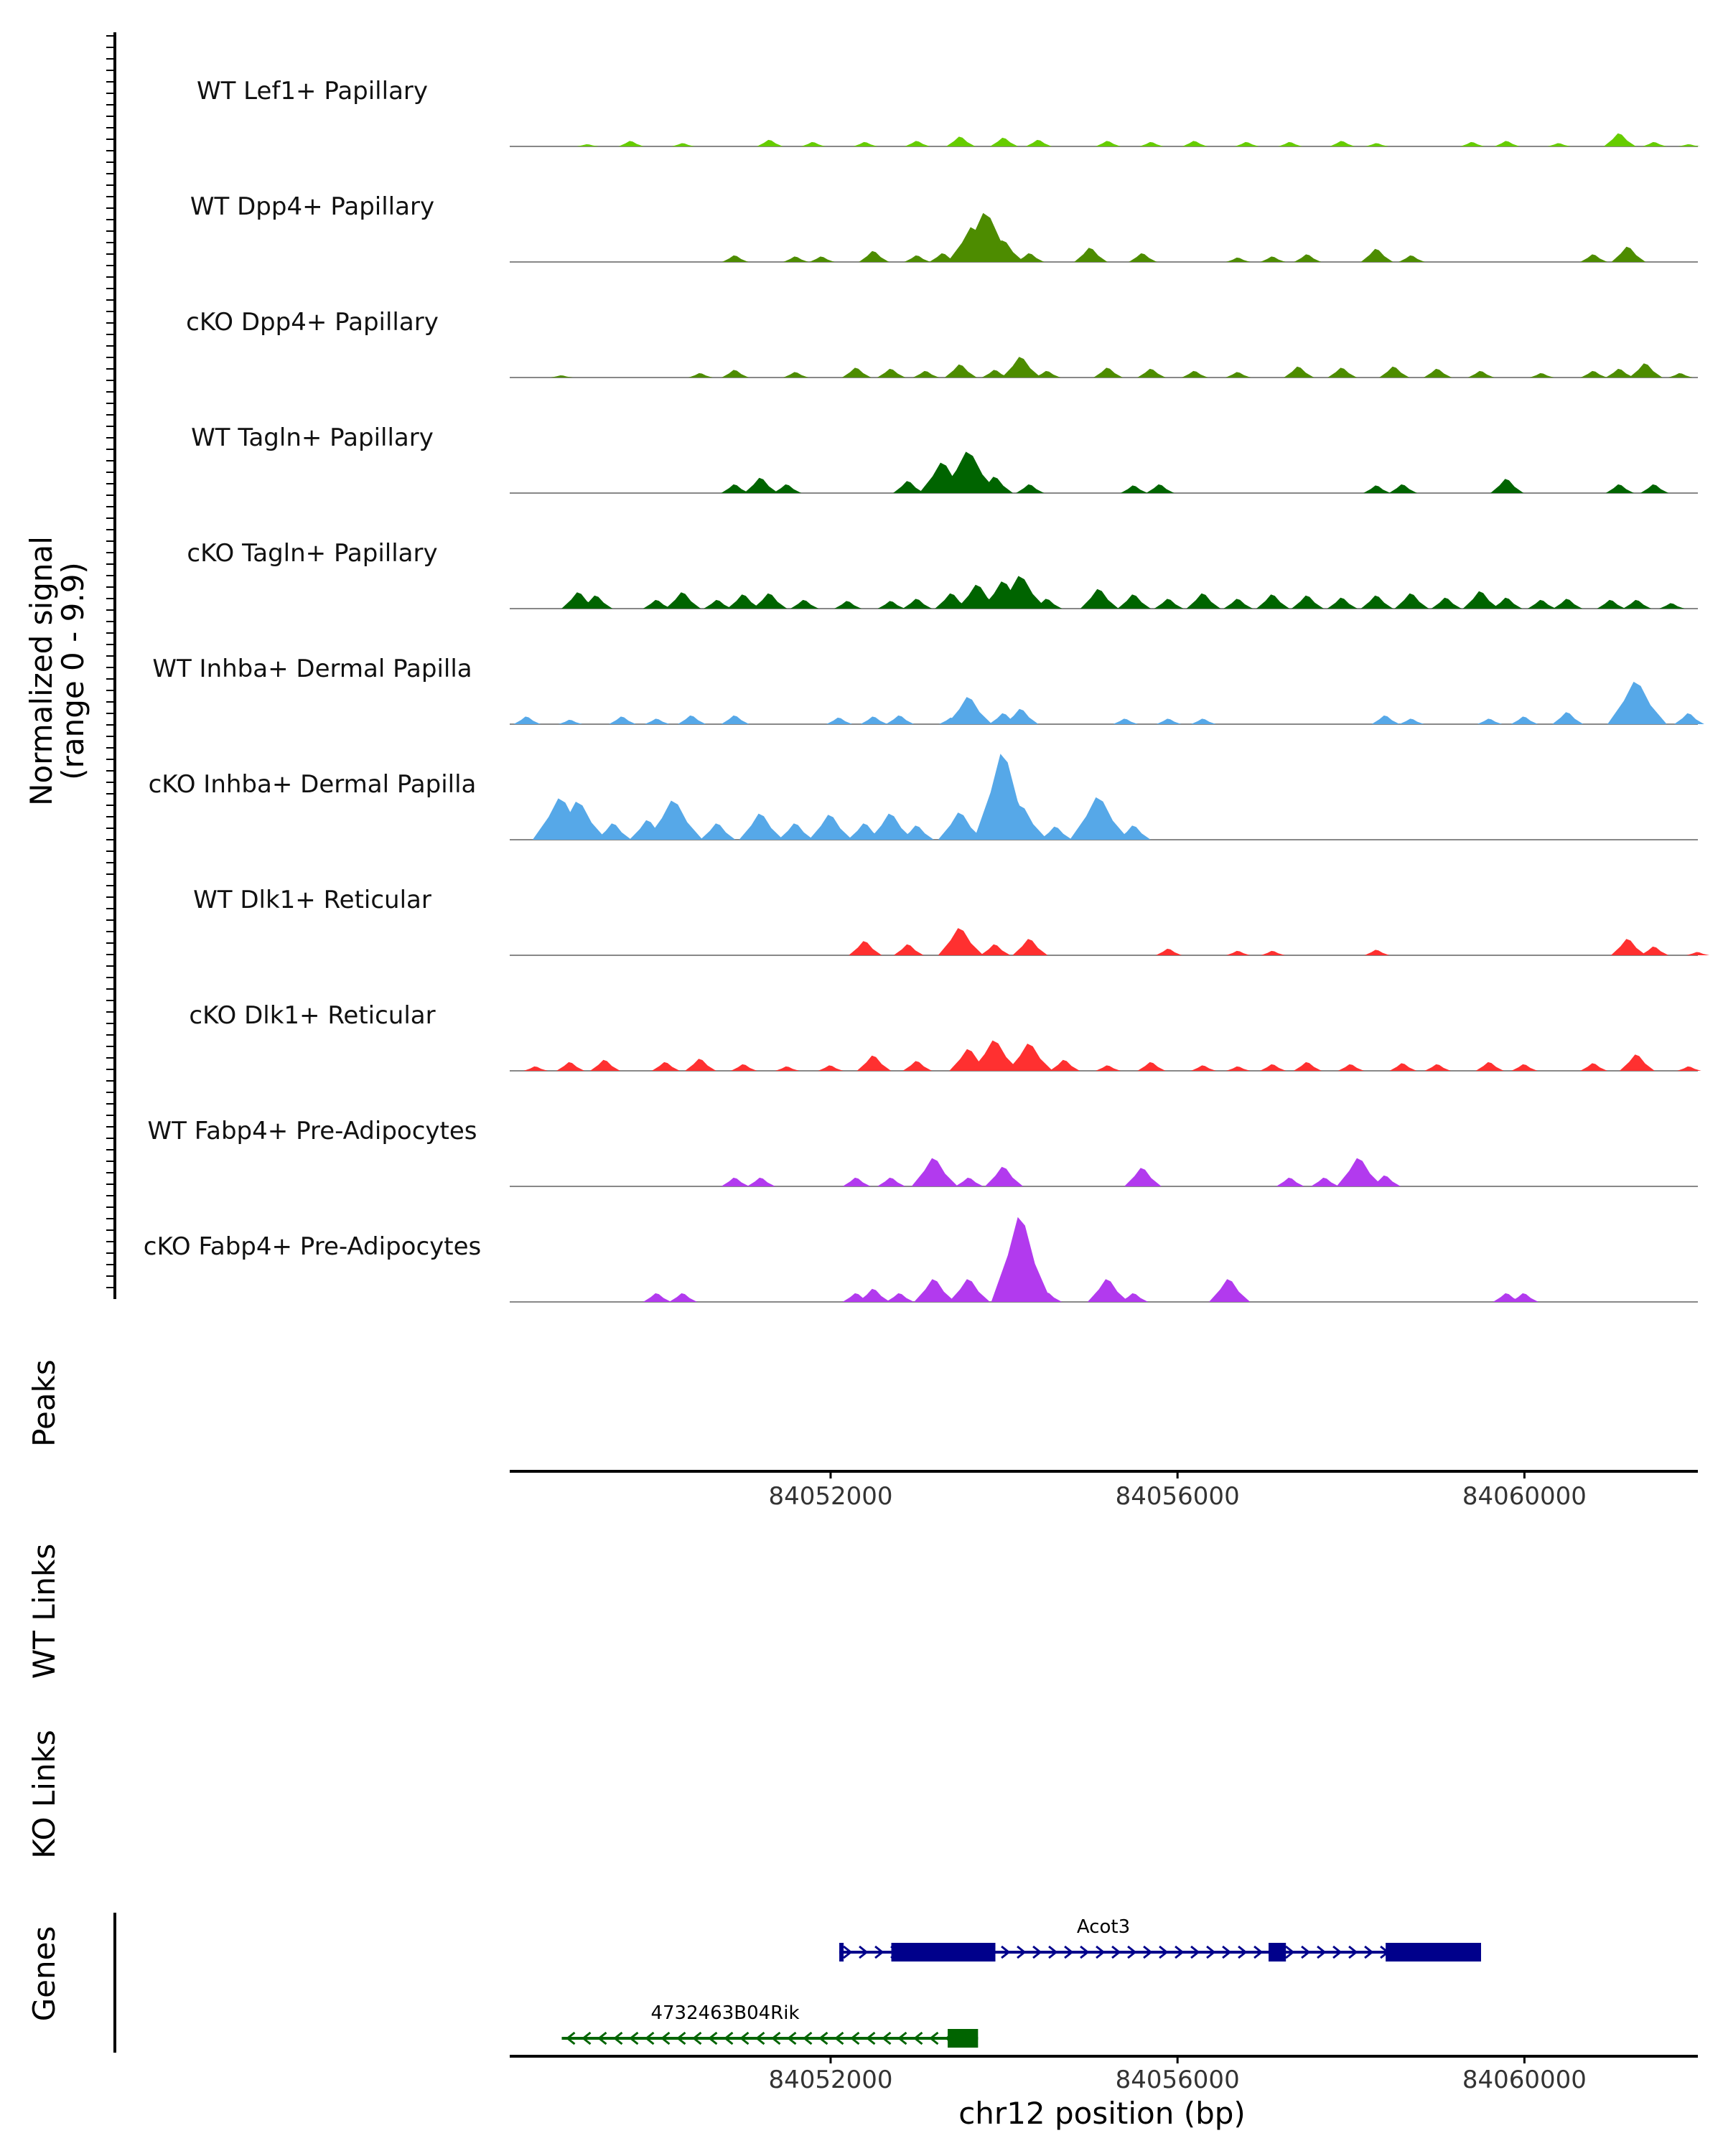 This screenshot has width=1723, height=2156. I want to click on track-label: cKO Dpp4+ Papillary, so click(312, 322).